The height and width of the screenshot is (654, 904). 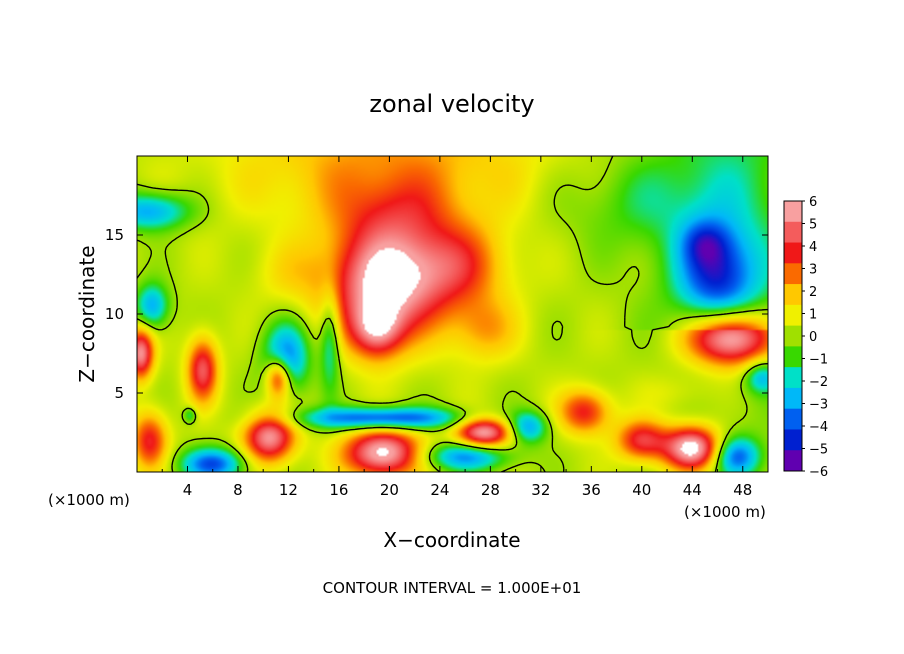 What do you see at coordinates (641, 490) in the screenshot?
I see `x-tick-label: 40` at bounding box center [641, 490].